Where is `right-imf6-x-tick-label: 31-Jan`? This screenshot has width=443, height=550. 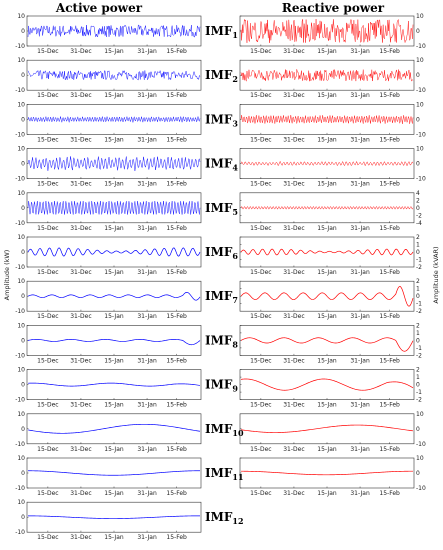 right-imf6-x-tick-label: 31-Jan is located at coordinates (360, 272).